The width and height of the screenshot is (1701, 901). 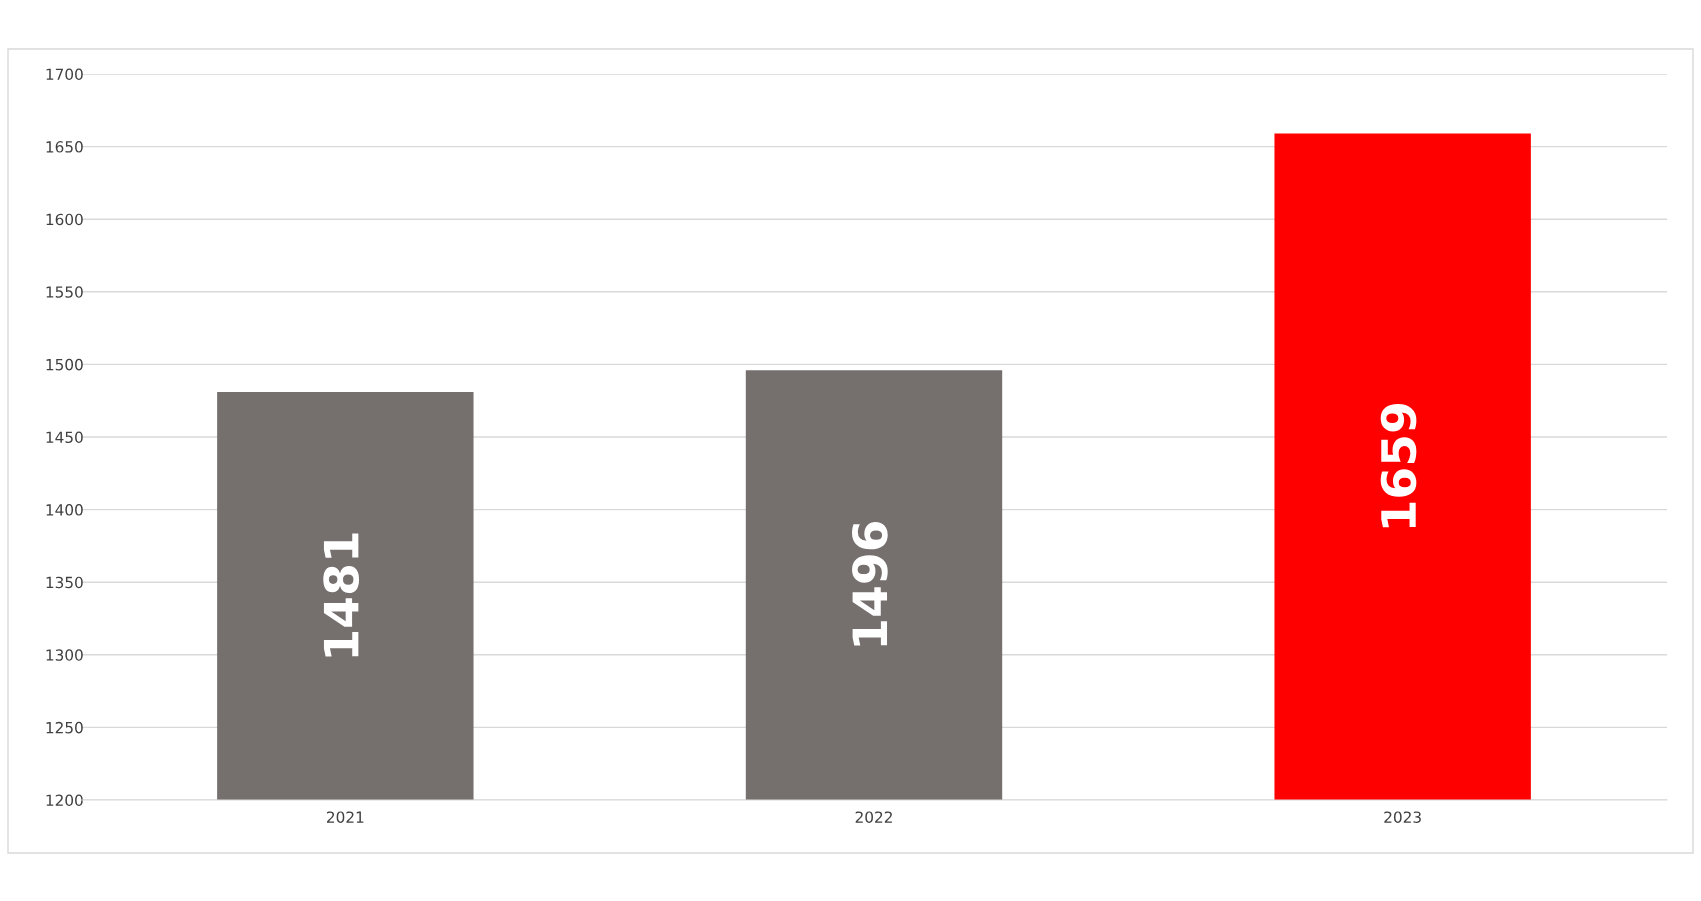 What do you see at coordinates (345, 817) in the screenshot?
I see `x-tick-label: 2021` at bounding box center [345, 817].